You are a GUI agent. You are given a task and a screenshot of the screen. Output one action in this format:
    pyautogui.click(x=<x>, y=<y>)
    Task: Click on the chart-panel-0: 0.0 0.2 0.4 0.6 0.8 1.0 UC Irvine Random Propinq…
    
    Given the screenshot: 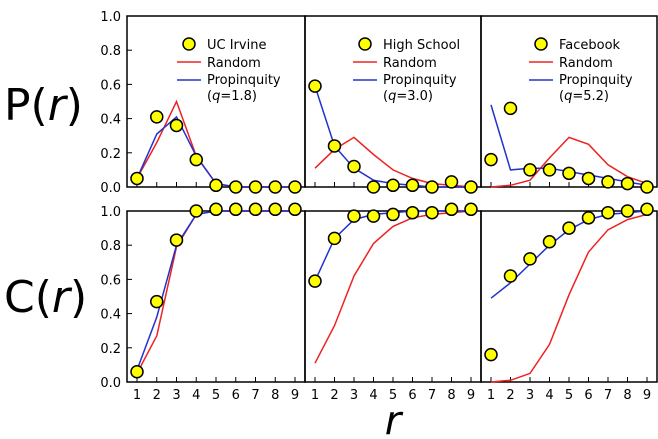 What is the action you would take?
    pyautogui.click(x=203, y=103)
    